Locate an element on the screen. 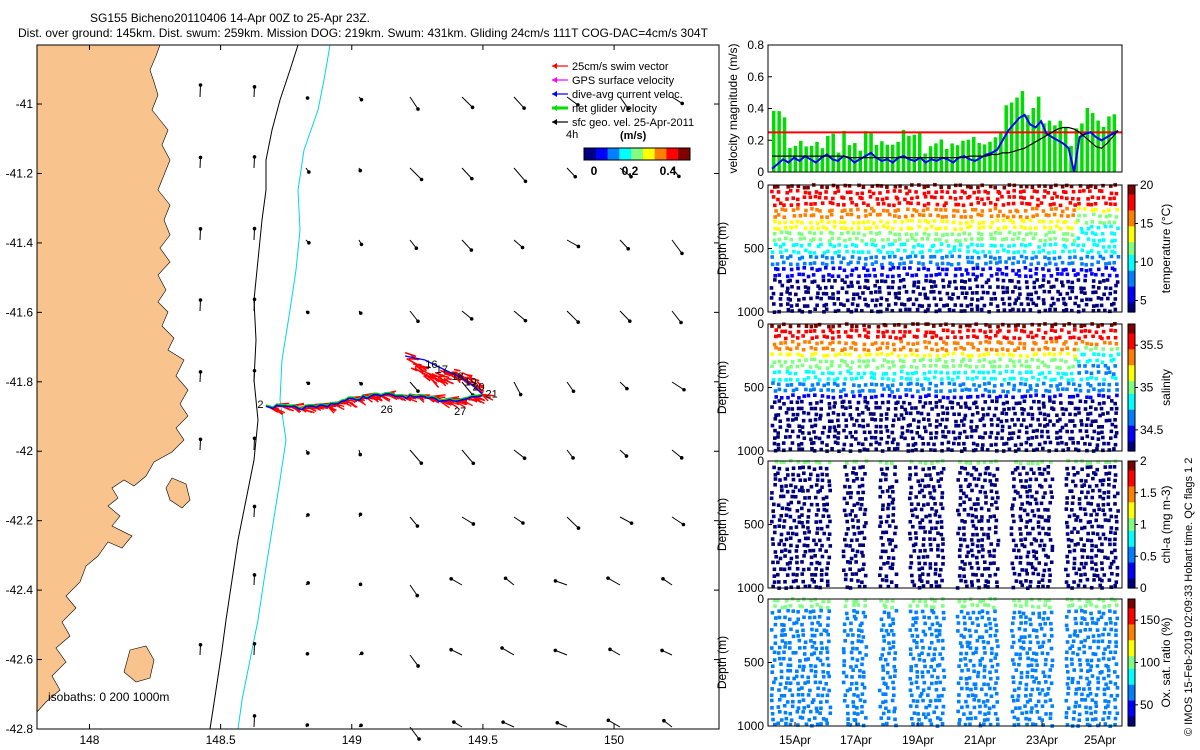  dac-track-north is located at coordinates (443, 375).